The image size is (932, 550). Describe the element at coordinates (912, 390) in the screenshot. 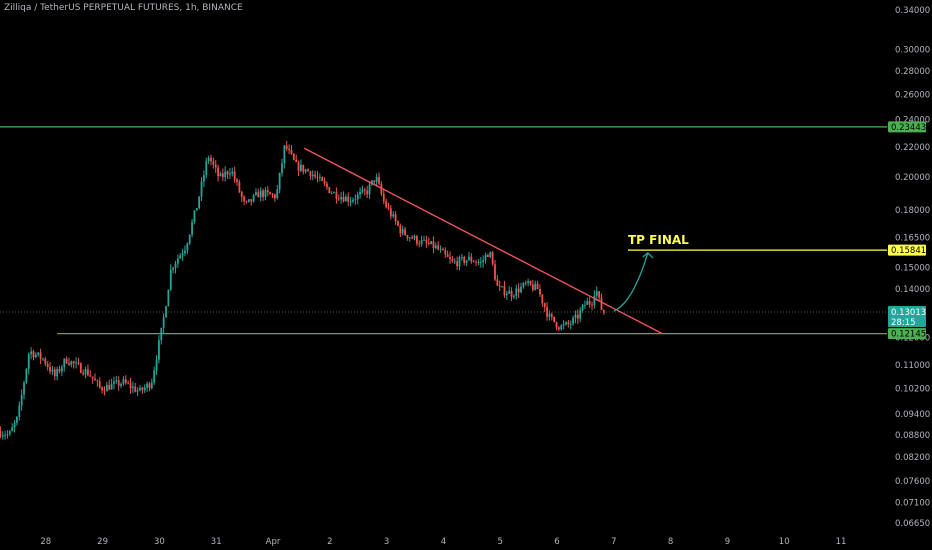

I see `y-tick-label: 0.10200` at that location.